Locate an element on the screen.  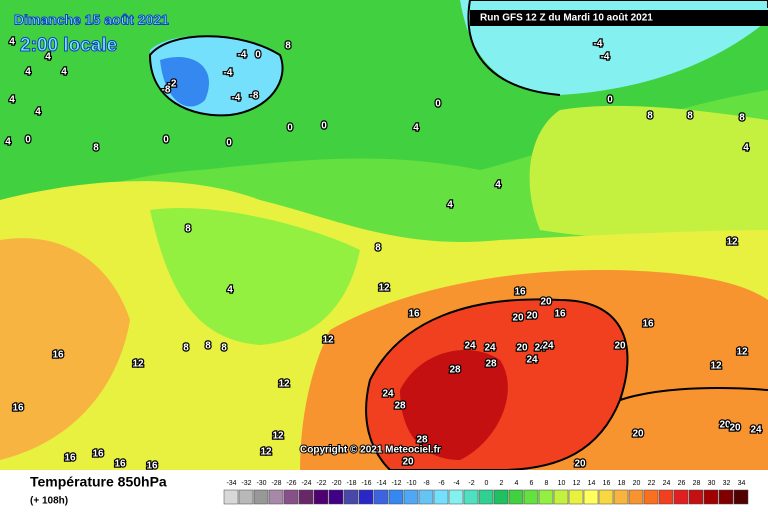
legend-label: -10 is located at coordinates (411, 483).